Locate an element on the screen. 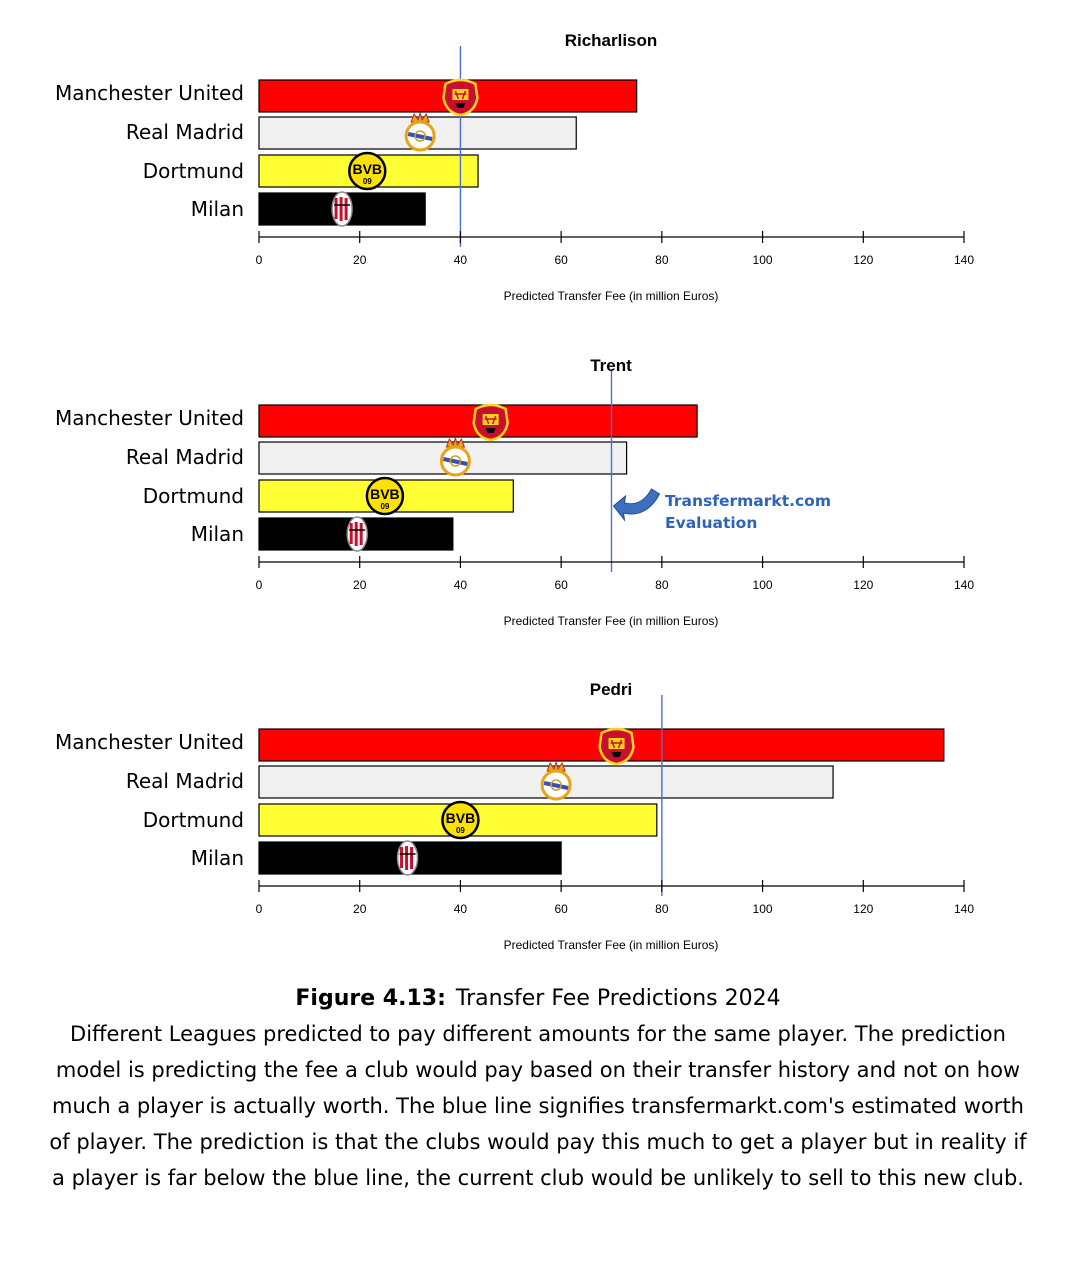 This screenshot has width=1076, height=1274. figure-label: Figure 4.13: is located at coordinates (370, 998).